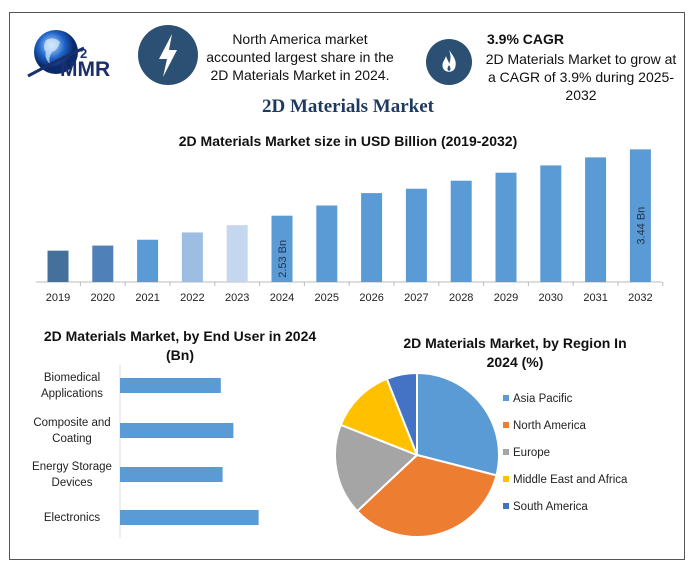 This screenshot has height=566, width=696. Describe the element at coordinates (543, 399) in the screenshot. I see `legend-label: Asia Pacific` at that location.